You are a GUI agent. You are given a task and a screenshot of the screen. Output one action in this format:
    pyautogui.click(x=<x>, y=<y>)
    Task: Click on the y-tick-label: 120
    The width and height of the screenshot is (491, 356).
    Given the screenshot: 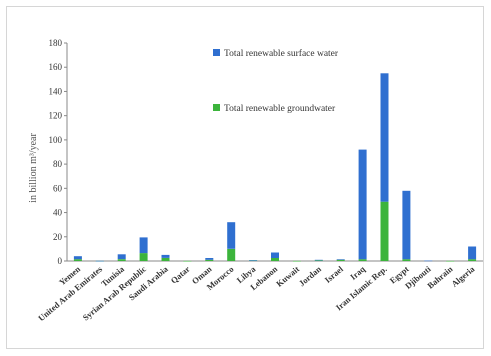 What is the action you would take?
    pyautogui.click(x=56, y=116)
    